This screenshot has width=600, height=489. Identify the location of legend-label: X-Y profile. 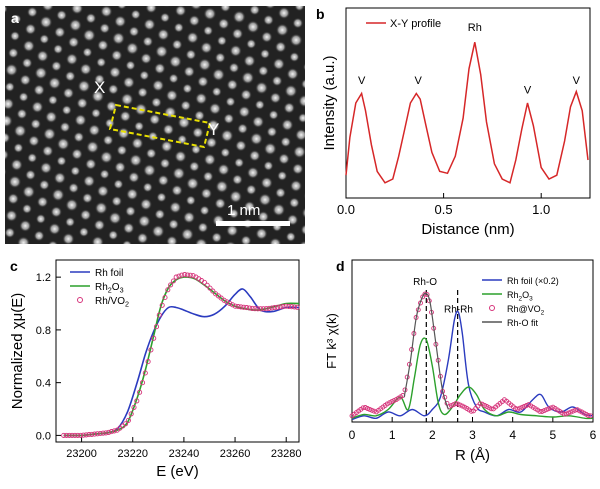
(415, 24).